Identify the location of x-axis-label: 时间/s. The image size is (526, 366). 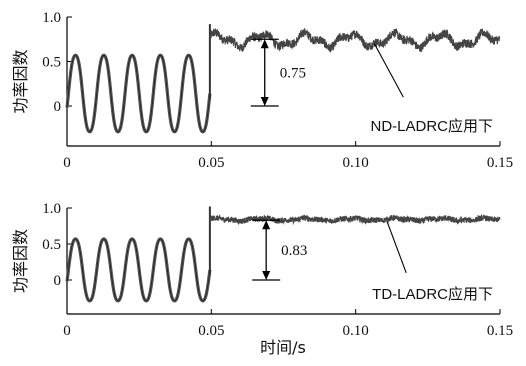
(283, 347).